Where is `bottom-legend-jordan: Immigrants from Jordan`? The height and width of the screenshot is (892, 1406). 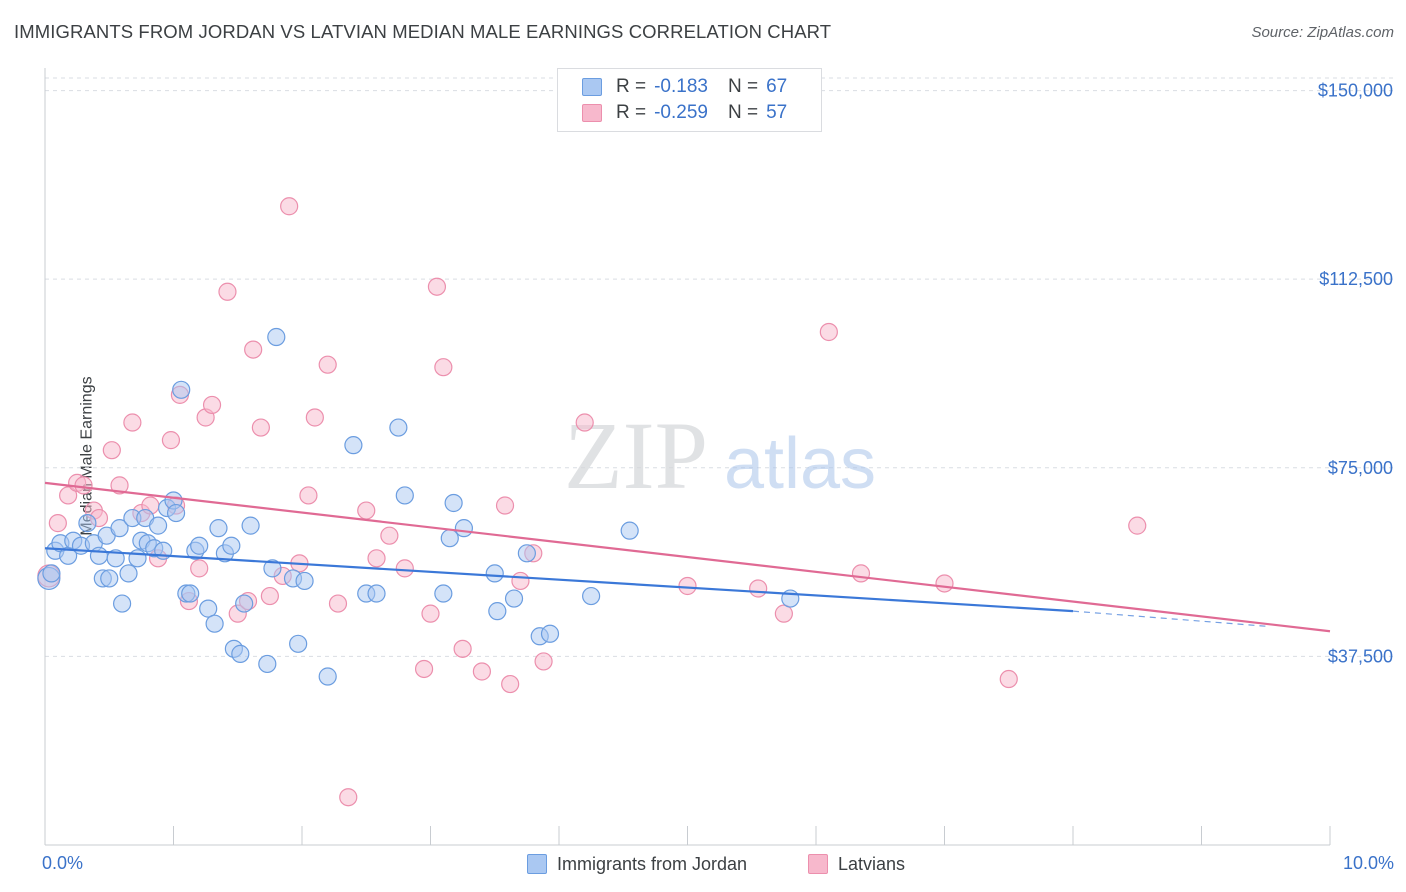 bottom-legend-jordan: Immigrants from Jordan is located at coordinates (637, 864).